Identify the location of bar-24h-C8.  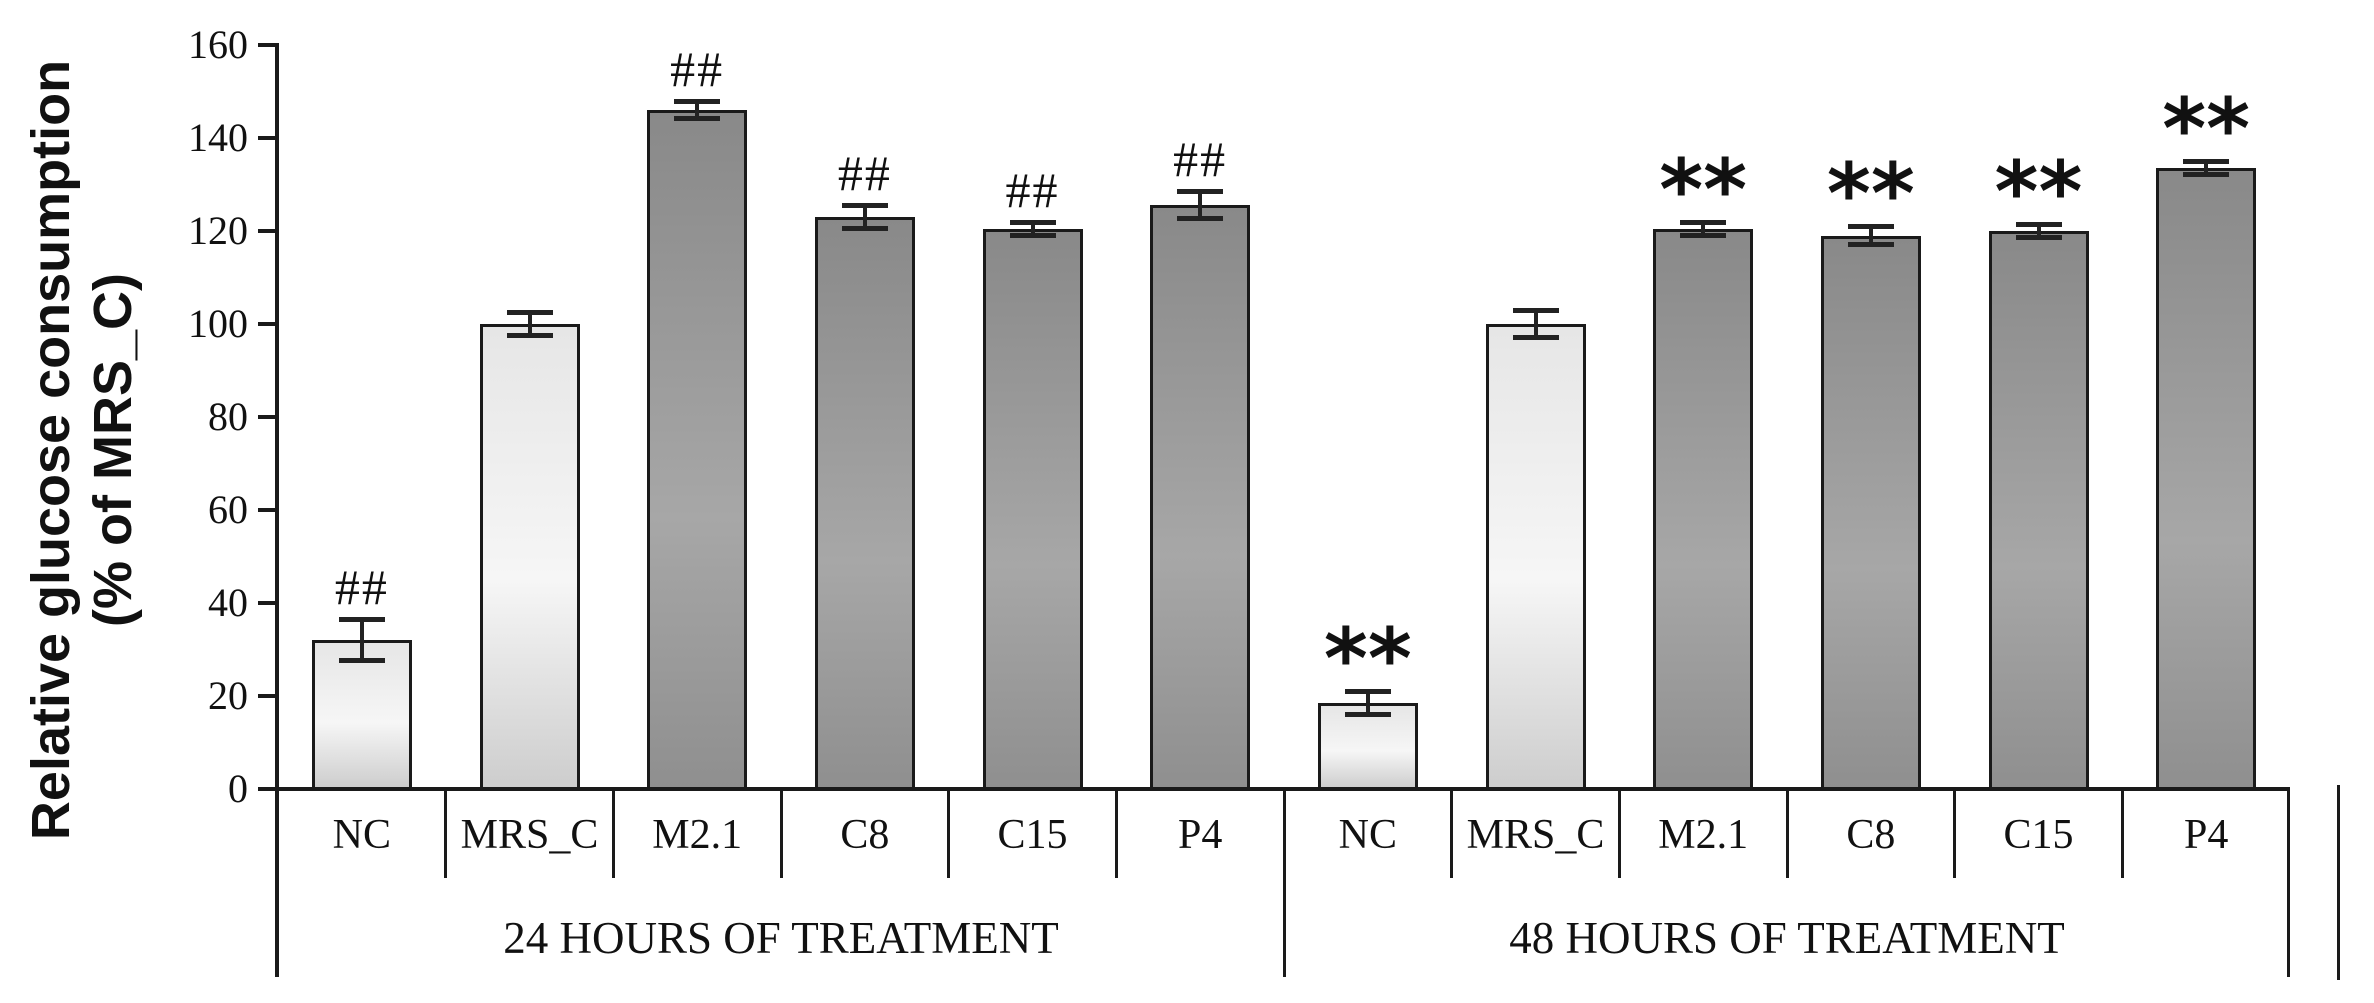
(864, 504).